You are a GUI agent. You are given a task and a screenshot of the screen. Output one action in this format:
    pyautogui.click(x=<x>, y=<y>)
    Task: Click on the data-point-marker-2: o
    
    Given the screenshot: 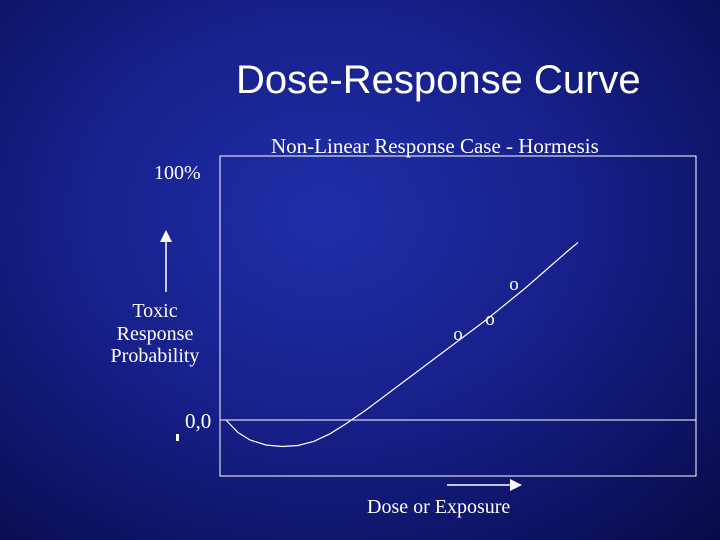 What is the action you would take?
    pyautogui.click(x=490, y=319)
    